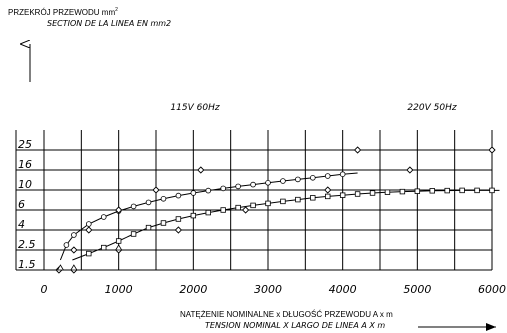 The width and height of the screenshot is (507, 333). Describe the element at coordinates (343, 289) in the screenshot. I see `x-tick-label: 4000` at that location.